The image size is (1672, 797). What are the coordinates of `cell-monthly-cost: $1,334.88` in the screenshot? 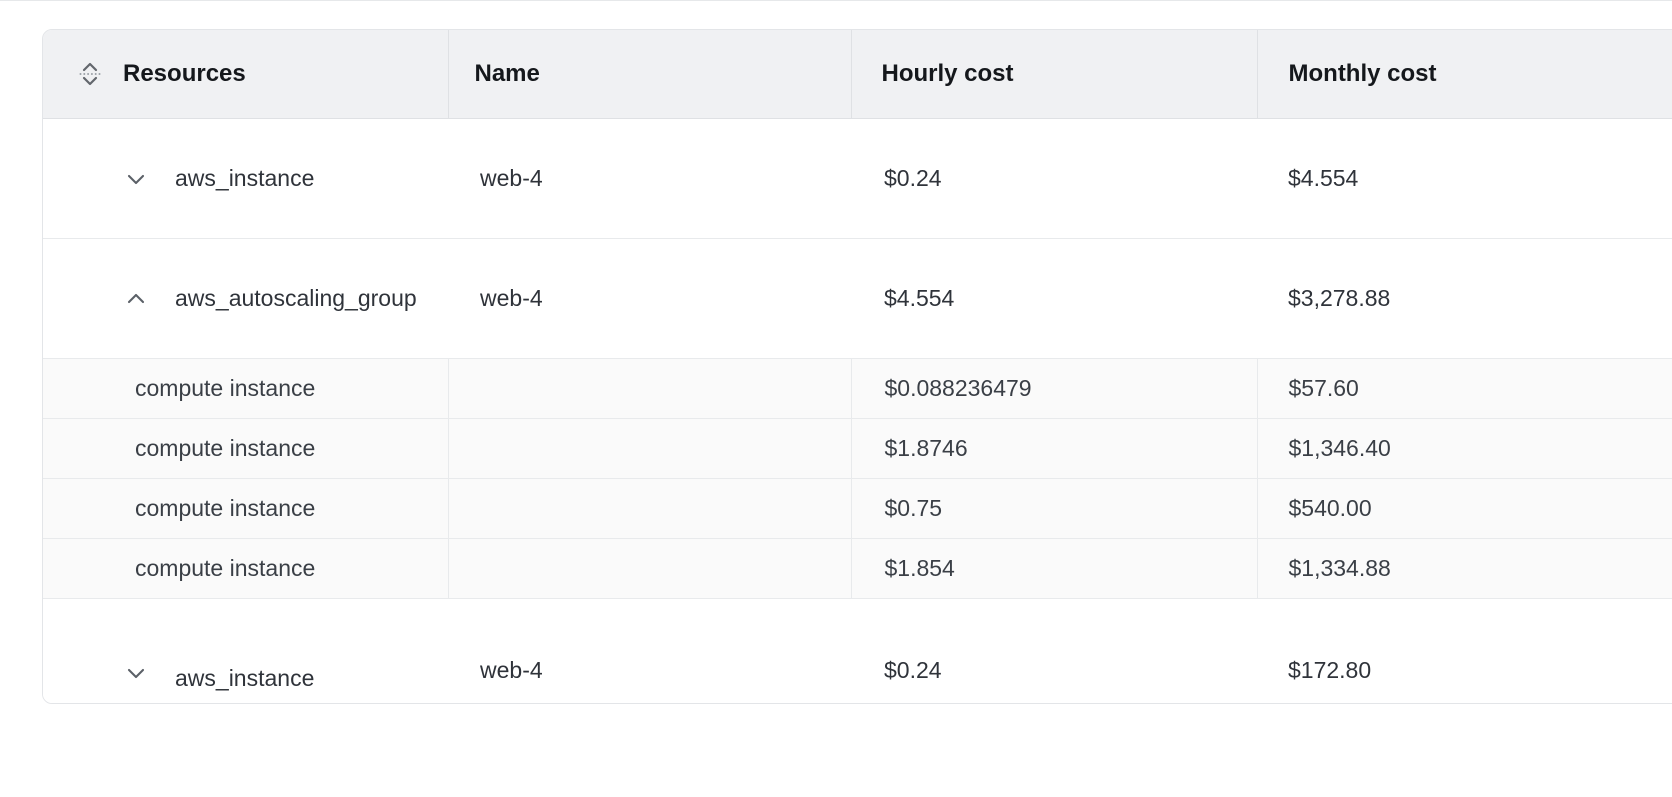 It's located at (1464, 568).